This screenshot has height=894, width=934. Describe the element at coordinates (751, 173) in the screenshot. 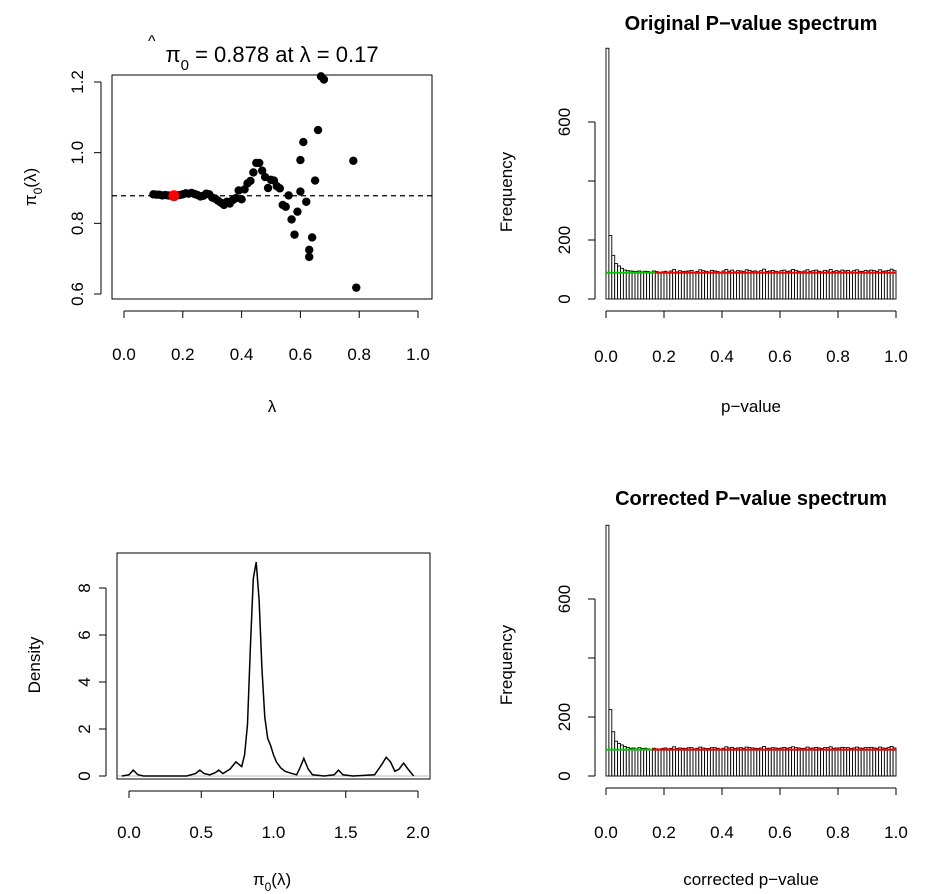

I see `panel2-bars` at that location.